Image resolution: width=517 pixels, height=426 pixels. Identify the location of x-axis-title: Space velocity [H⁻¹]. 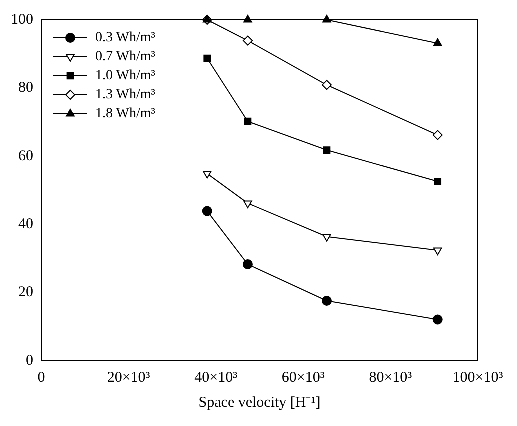
(259, 402).